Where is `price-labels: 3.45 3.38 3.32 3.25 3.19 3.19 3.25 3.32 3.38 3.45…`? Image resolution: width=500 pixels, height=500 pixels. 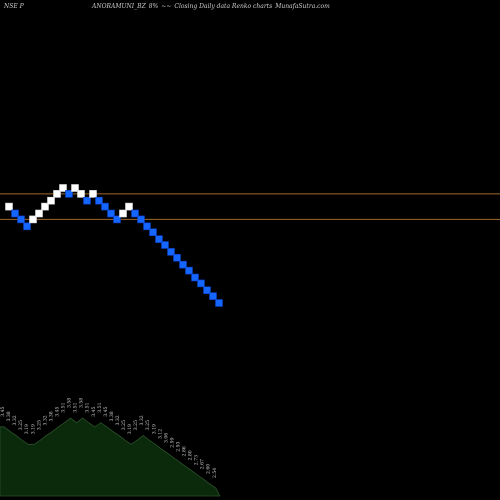
price-labels: 3.45 3.38 3.32 3.25 3.19 3.19 3.25 3.32 3.38 3.45… is located at coordinates (109, 438).